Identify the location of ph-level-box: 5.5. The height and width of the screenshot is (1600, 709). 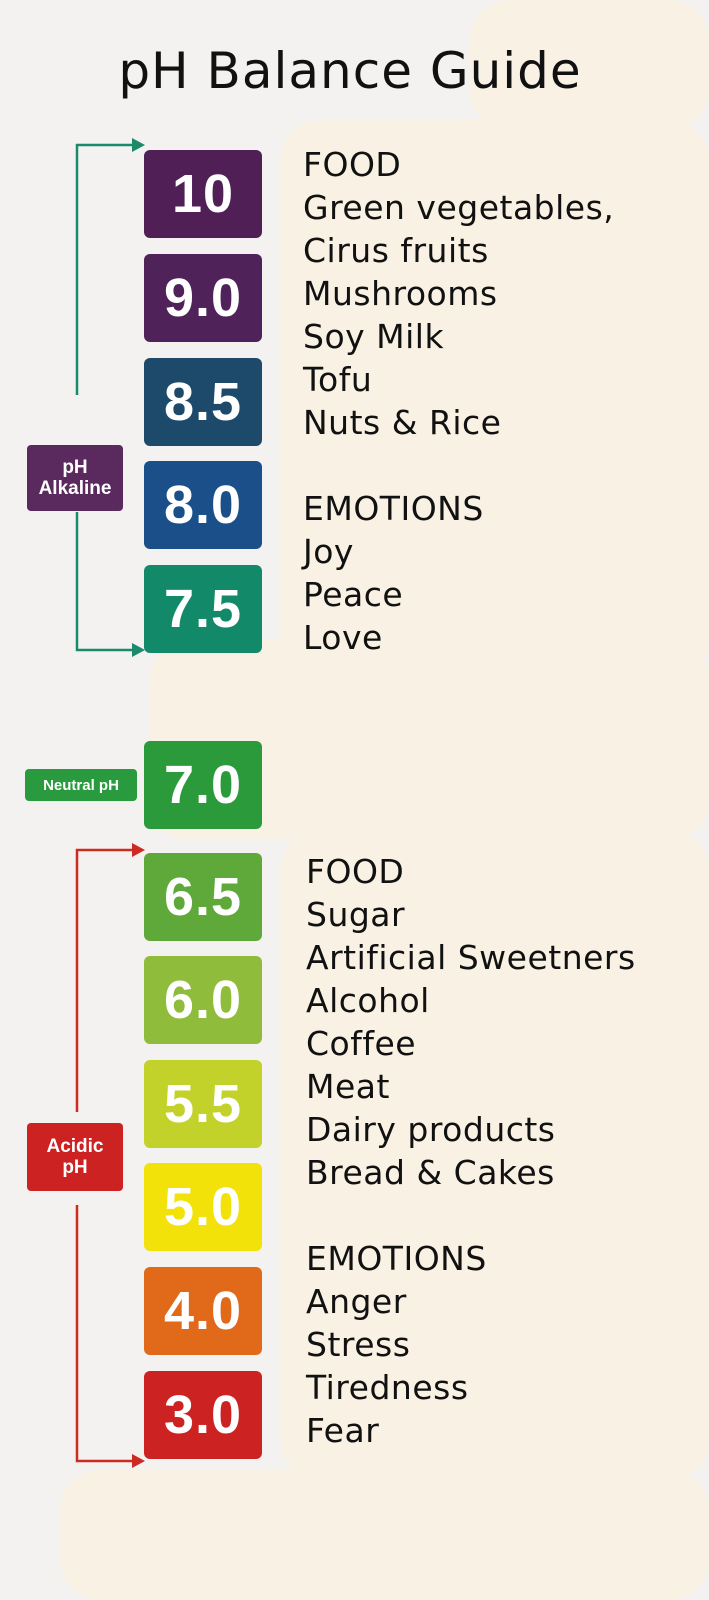
(203, 1104).